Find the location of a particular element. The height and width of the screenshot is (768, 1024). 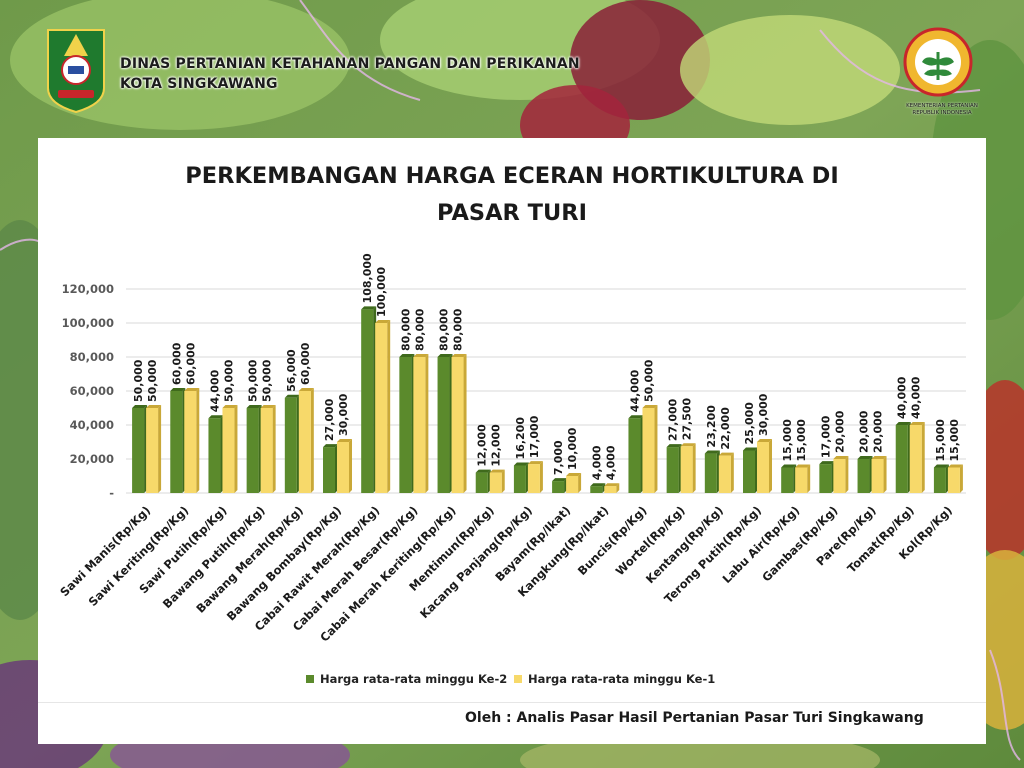

data-label-series2: 12,000 is located at coordinates (496, 445).